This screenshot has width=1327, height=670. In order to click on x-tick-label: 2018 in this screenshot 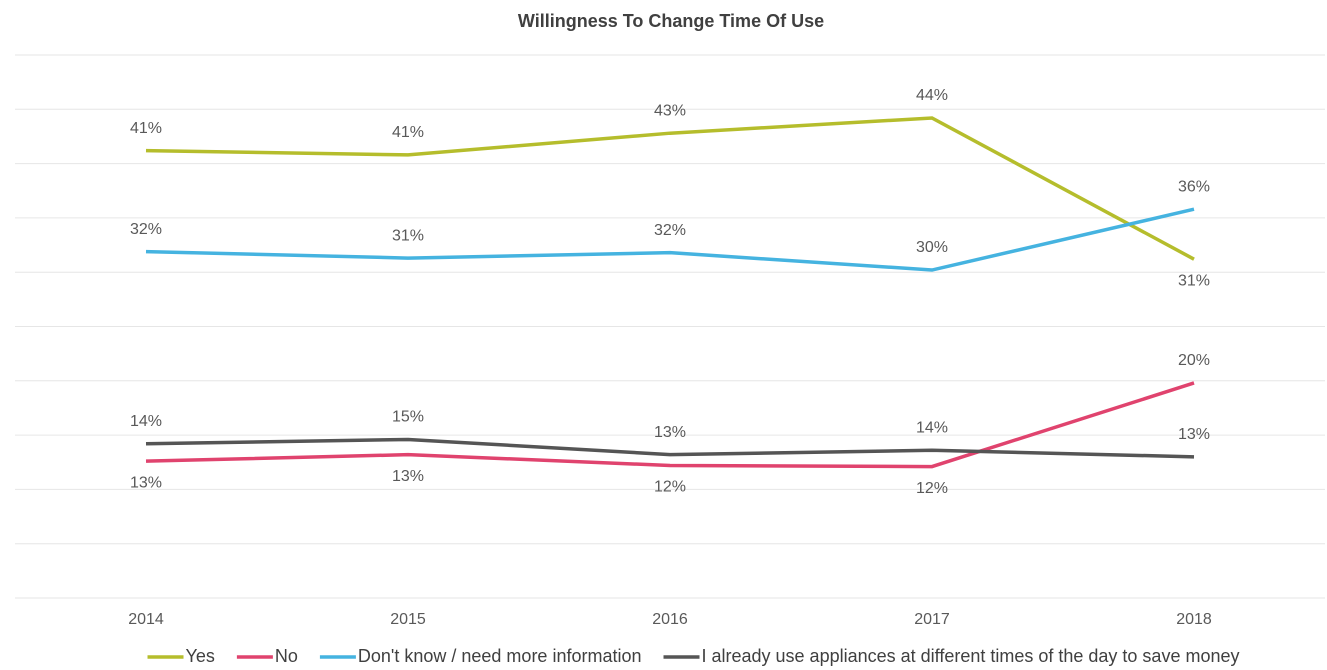, I will do `click(1194, 619)`.